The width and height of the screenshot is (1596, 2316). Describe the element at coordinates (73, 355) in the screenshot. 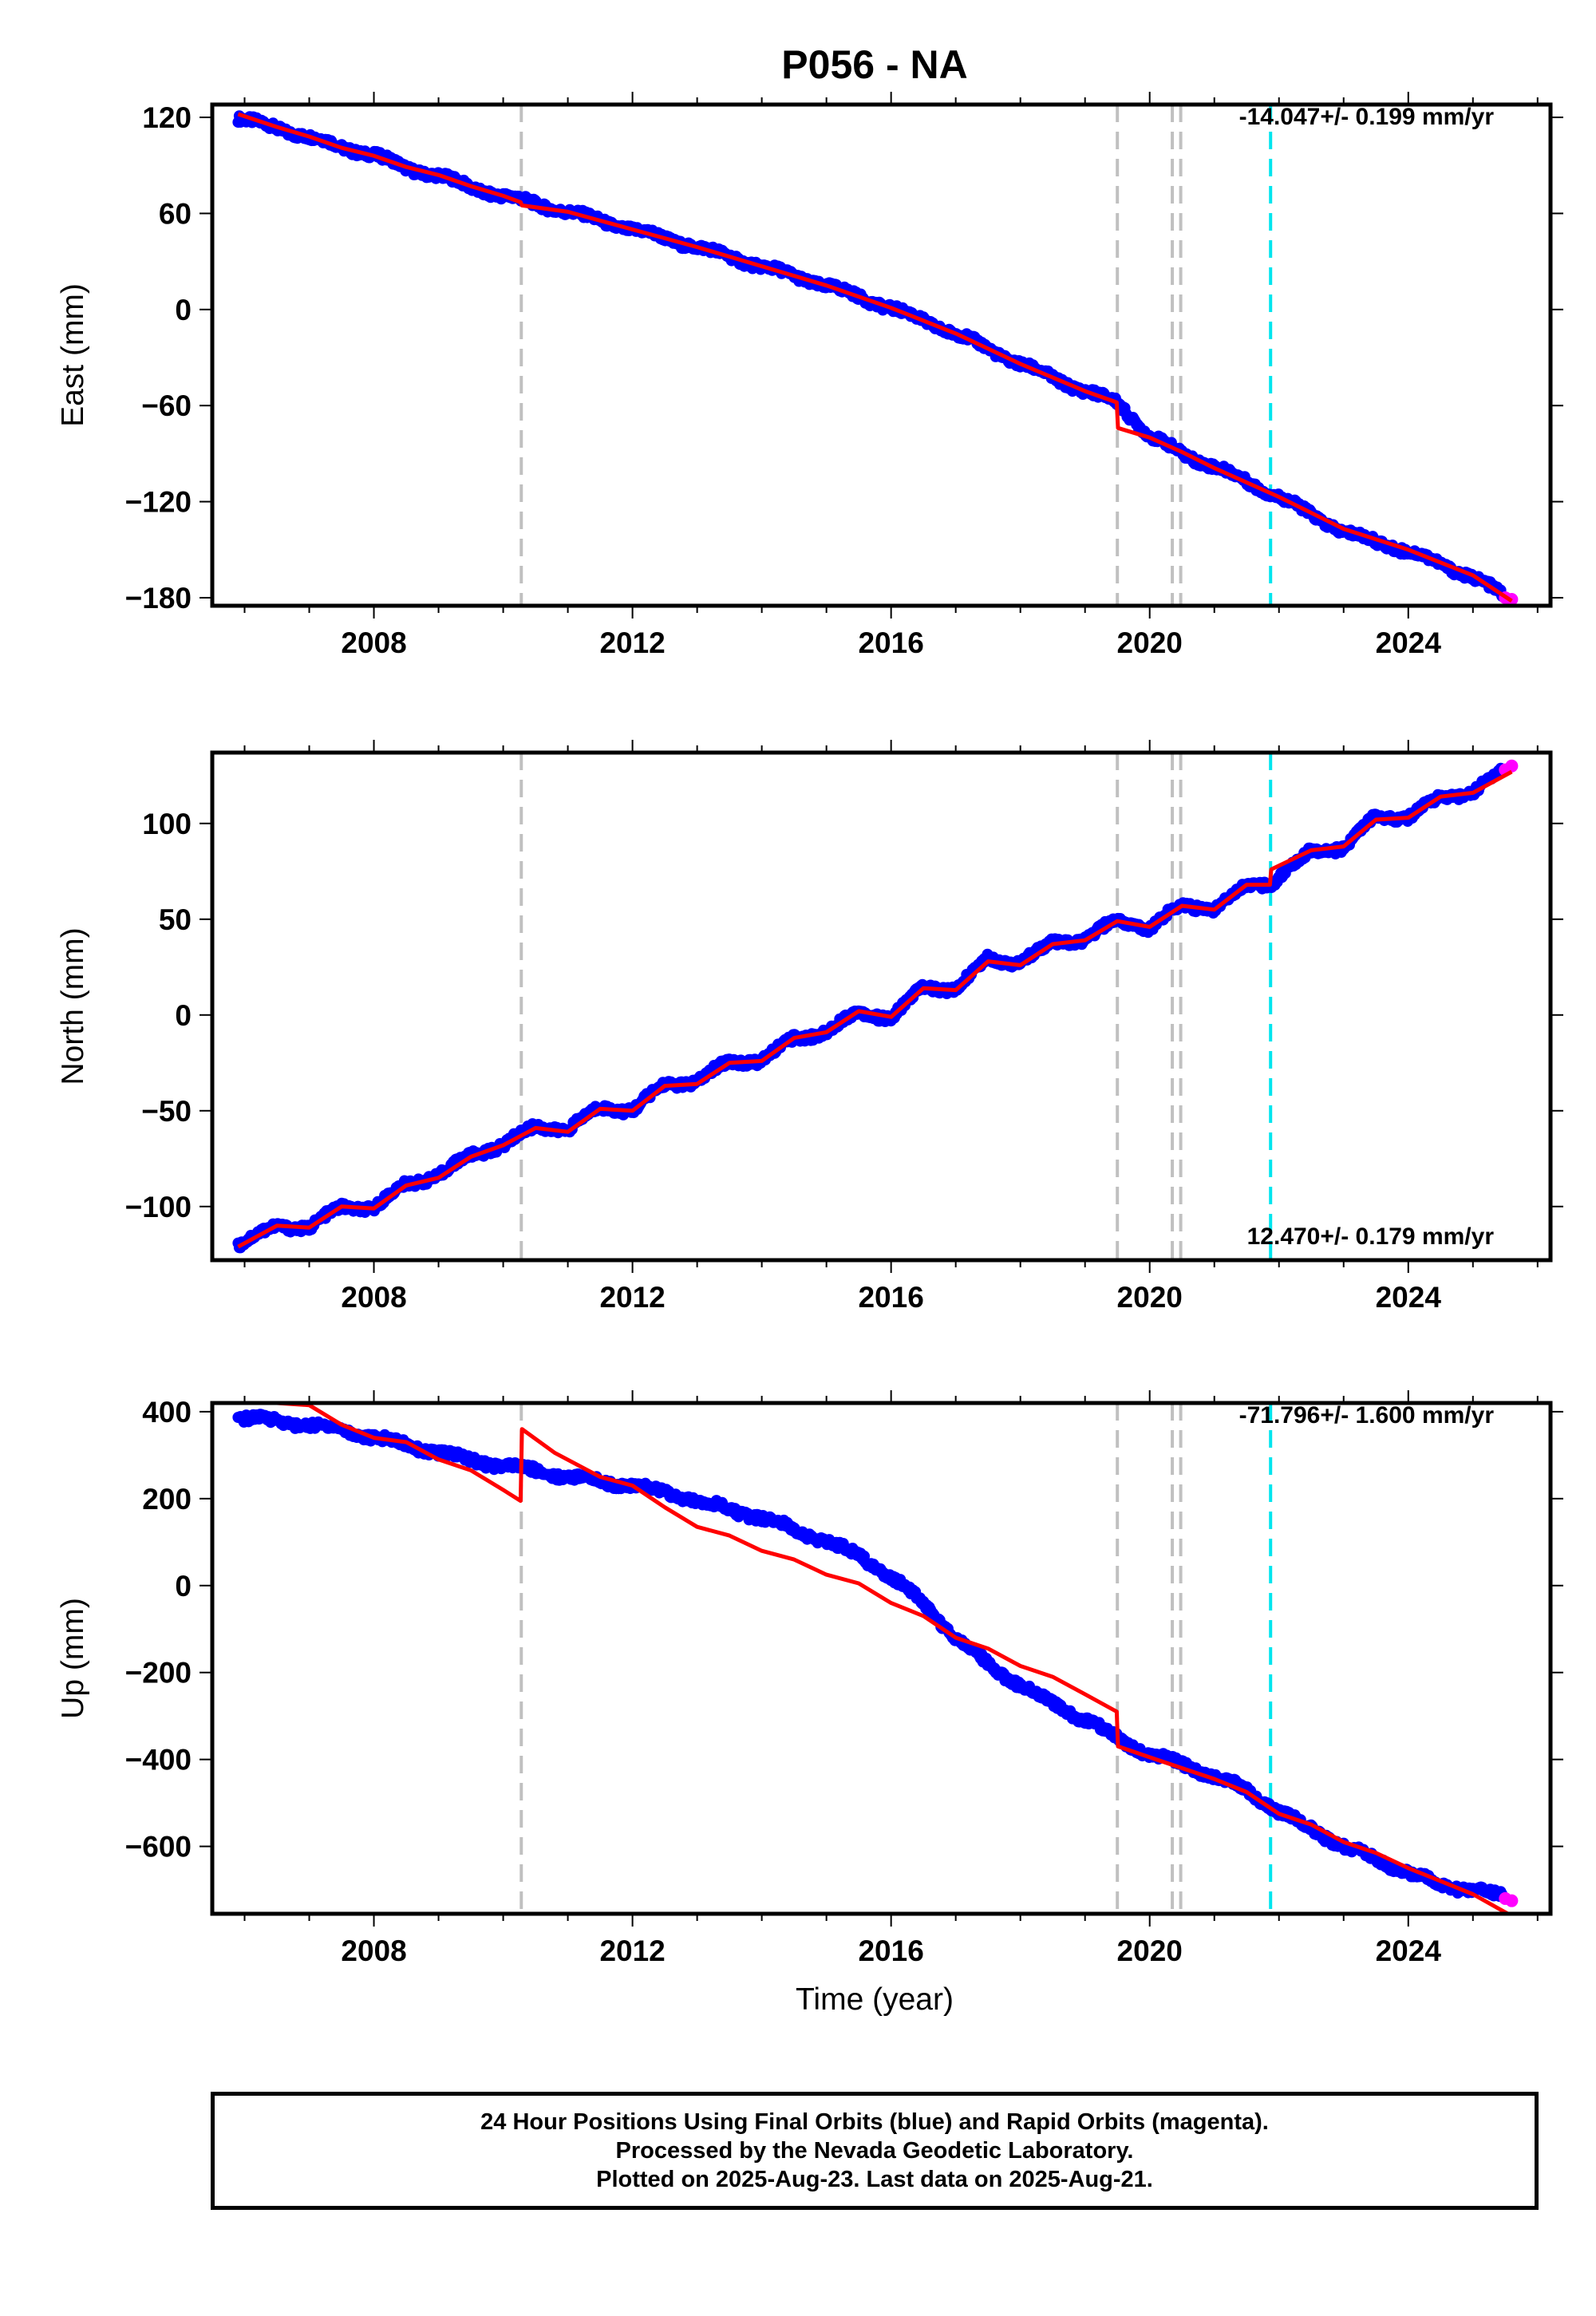

I see `y-axis-label-east: East (mm)` at that location.